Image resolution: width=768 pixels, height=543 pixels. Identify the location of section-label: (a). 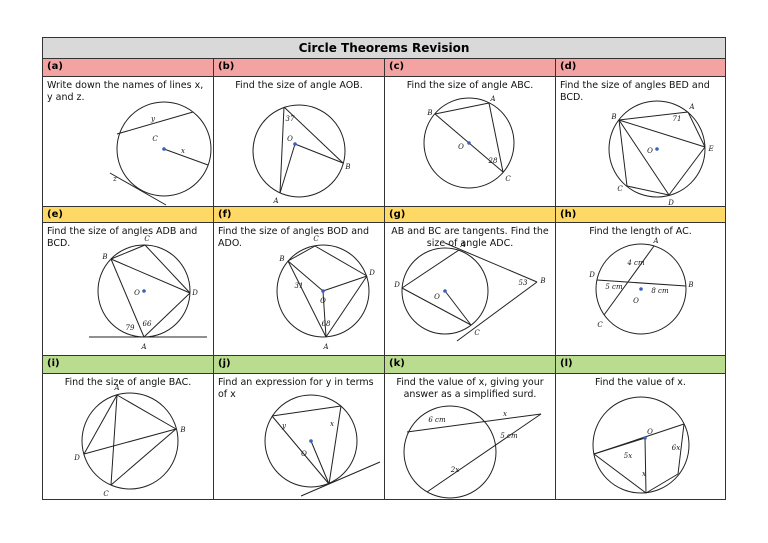
(128, 67).